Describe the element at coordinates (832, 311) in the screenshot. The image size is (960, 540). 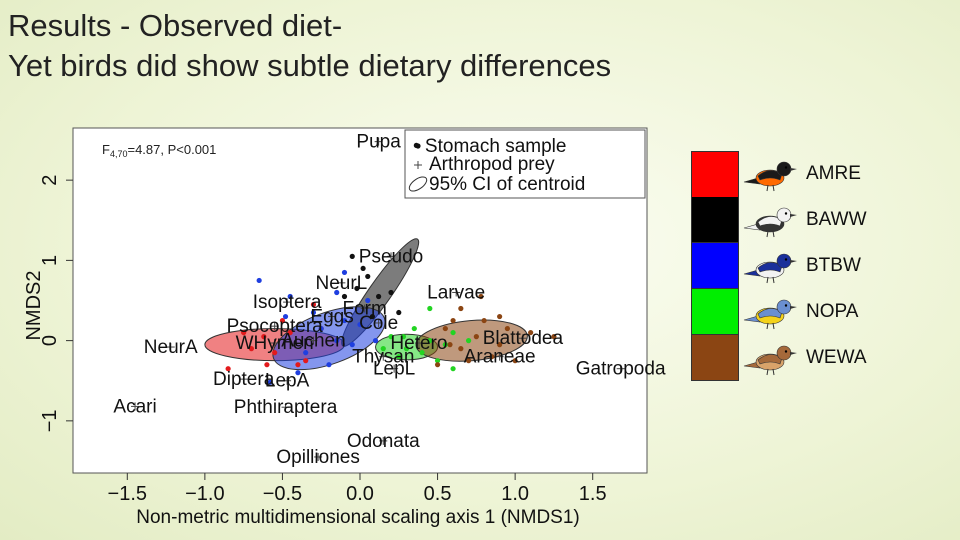
I see `legend-label-nopa: NOPA` at that location.